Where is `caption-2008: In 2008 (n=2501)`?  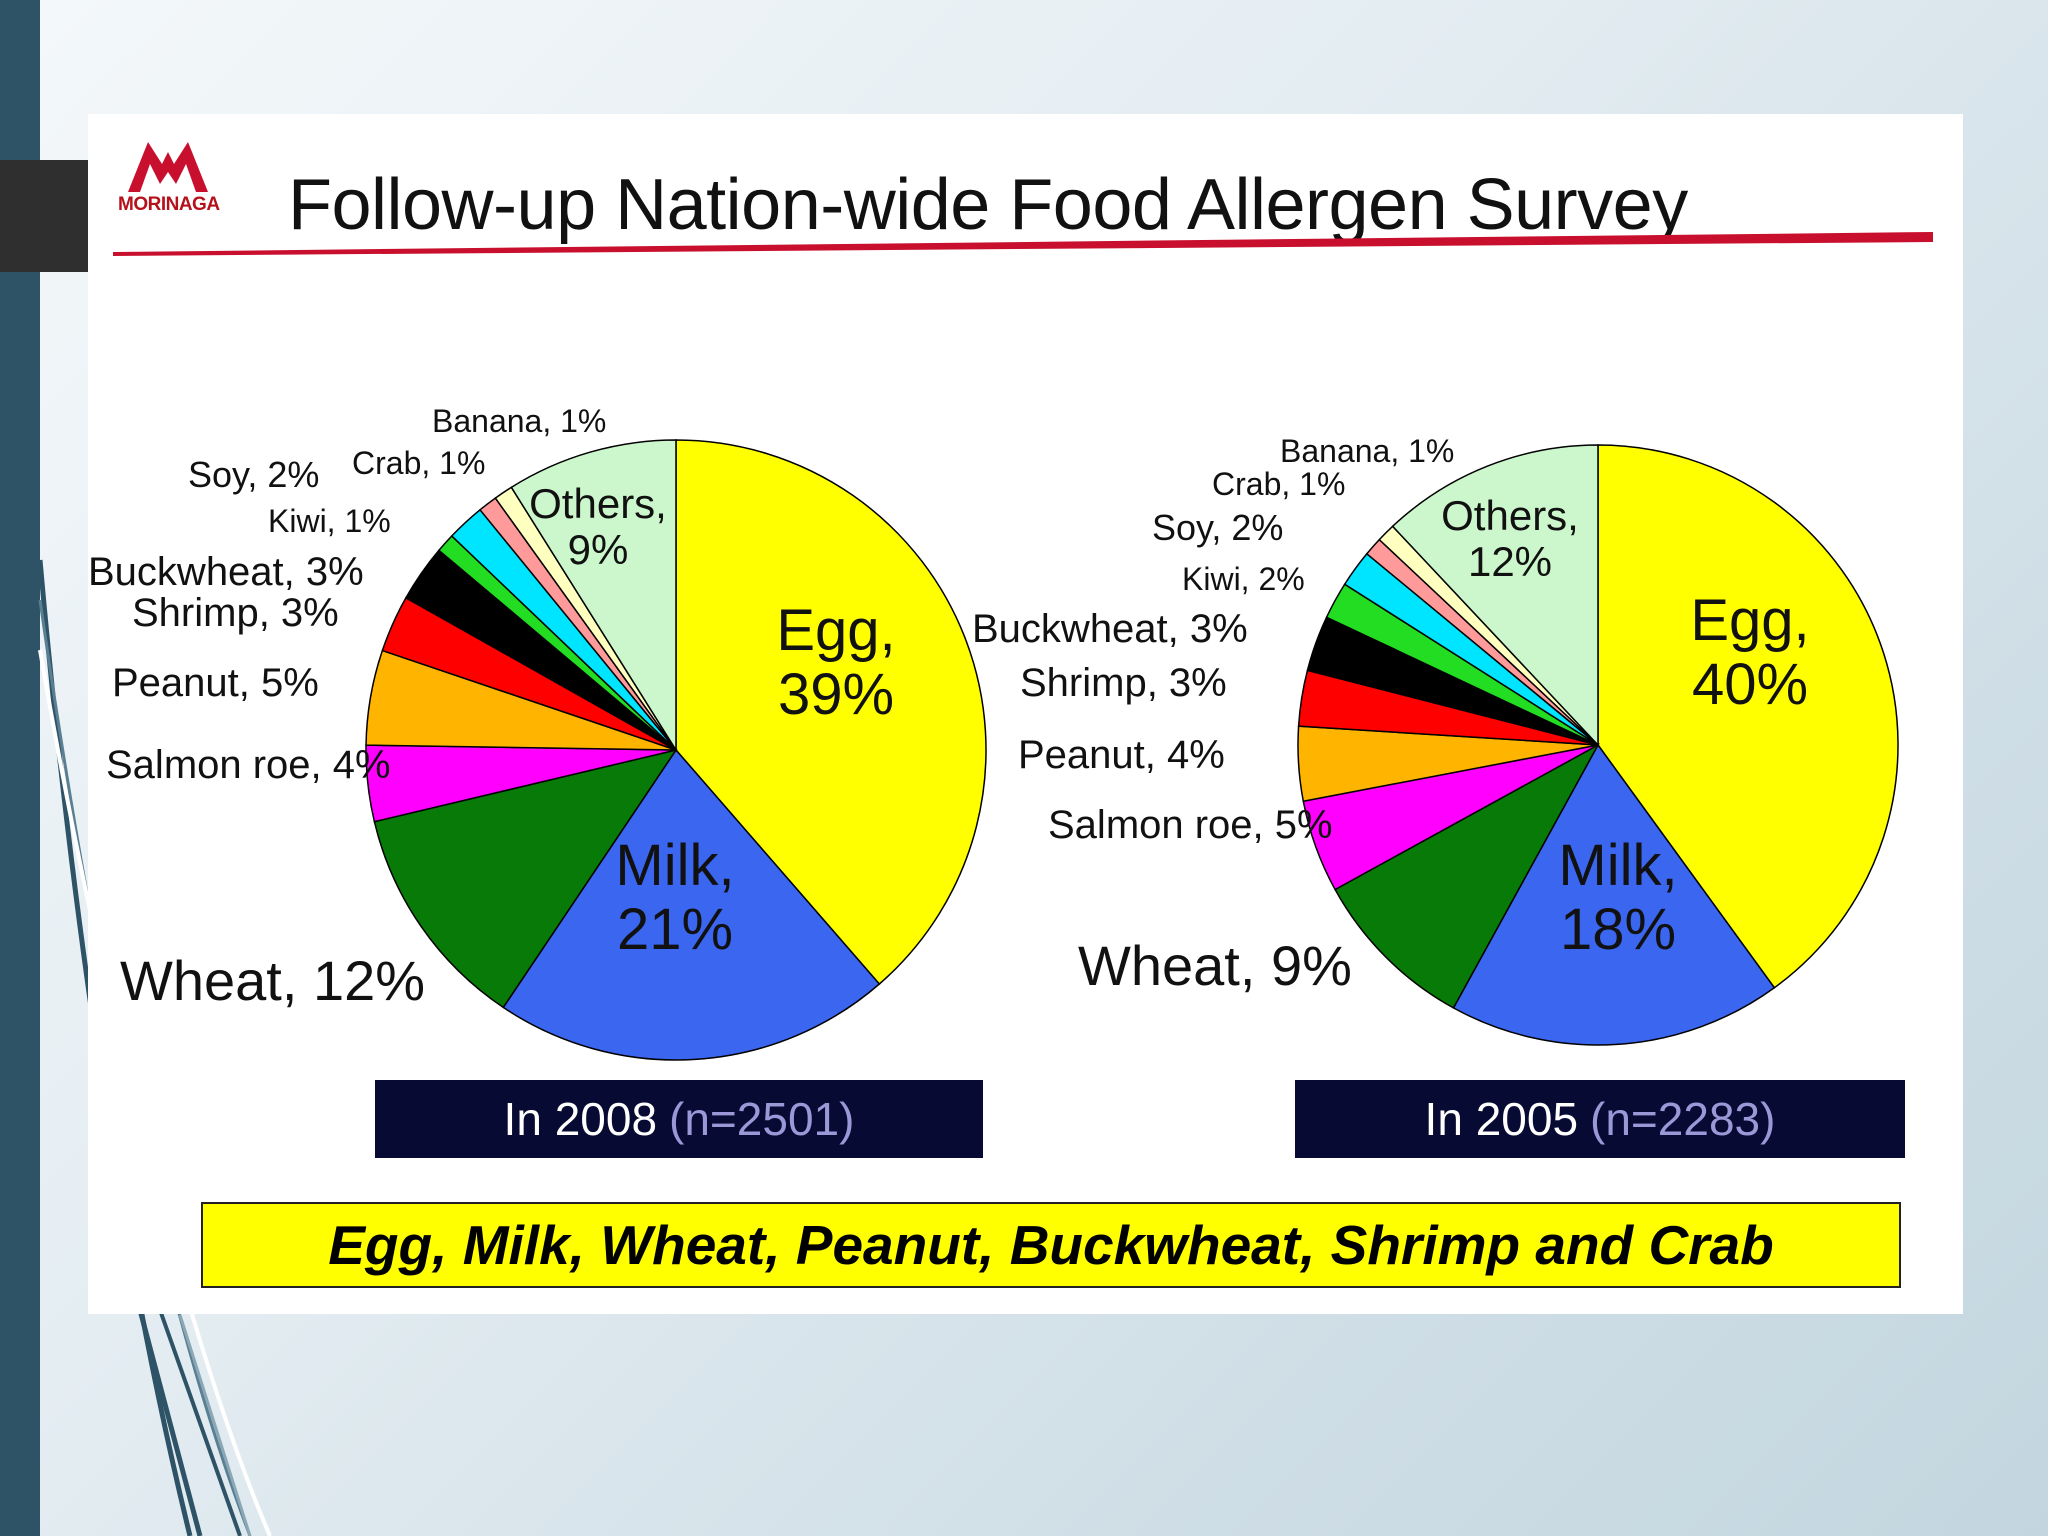
caption-2008: In 2008 (n=2501) is located at coordinates (679, 1119).